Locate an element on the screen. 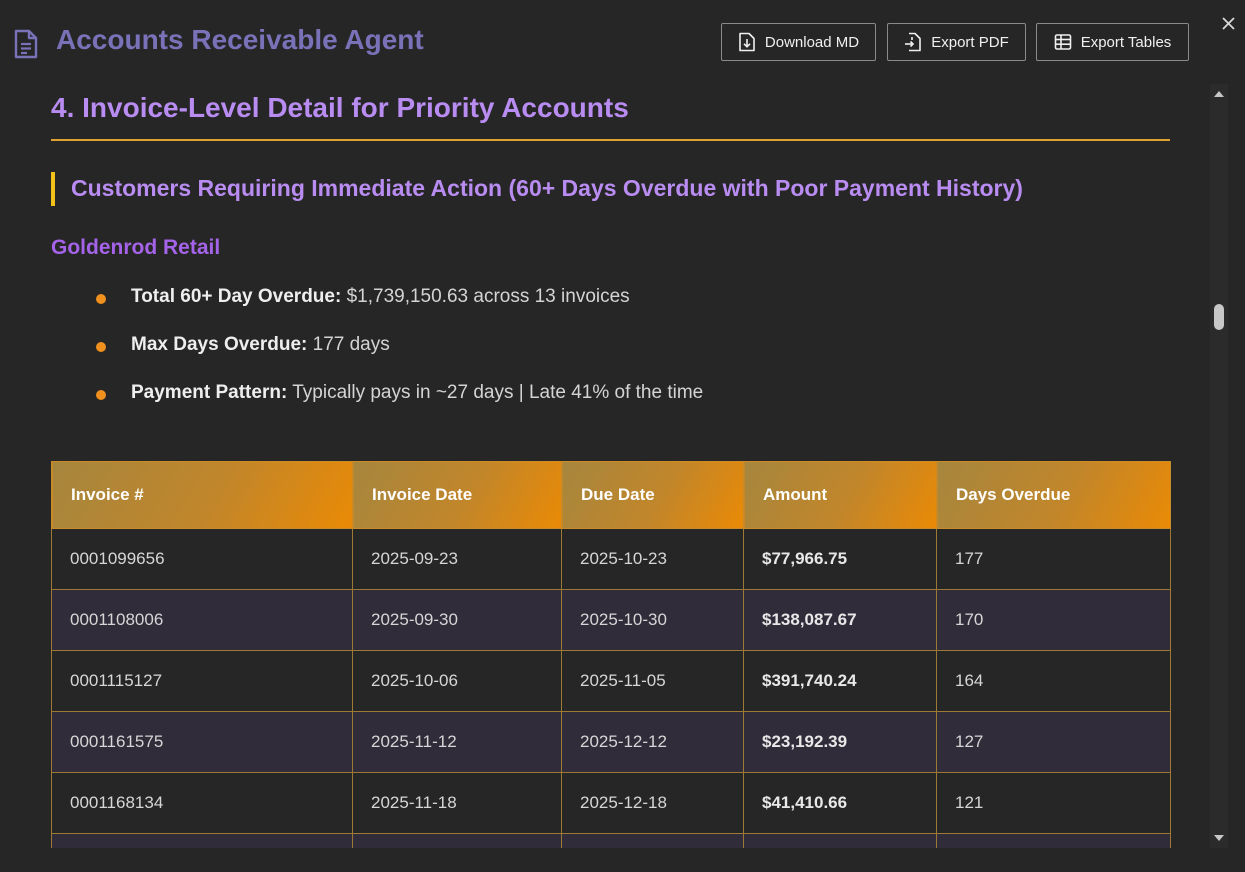 The height and width of the screenshot is (872, 1245). bullet-label: Payment Pattern: is located at coordinates (209, 392).